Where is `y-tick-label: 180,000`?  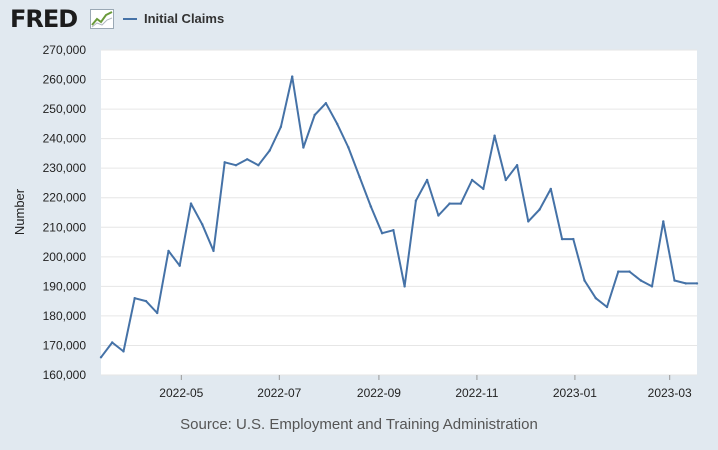 y-tick-label: 180,000 is located at coordinates (65, 316).